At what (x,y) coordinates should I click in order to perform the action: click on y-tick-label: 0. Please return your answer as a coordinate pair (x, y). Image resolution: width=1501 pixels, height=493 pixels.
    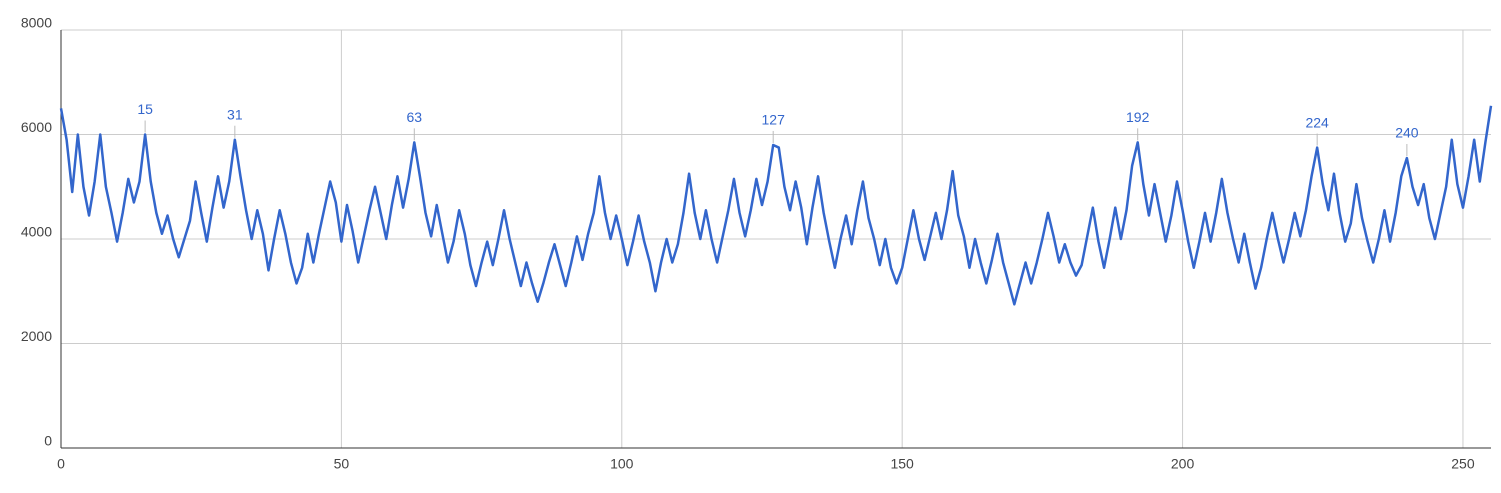
    Looking at the image, I should click on (48, 441).